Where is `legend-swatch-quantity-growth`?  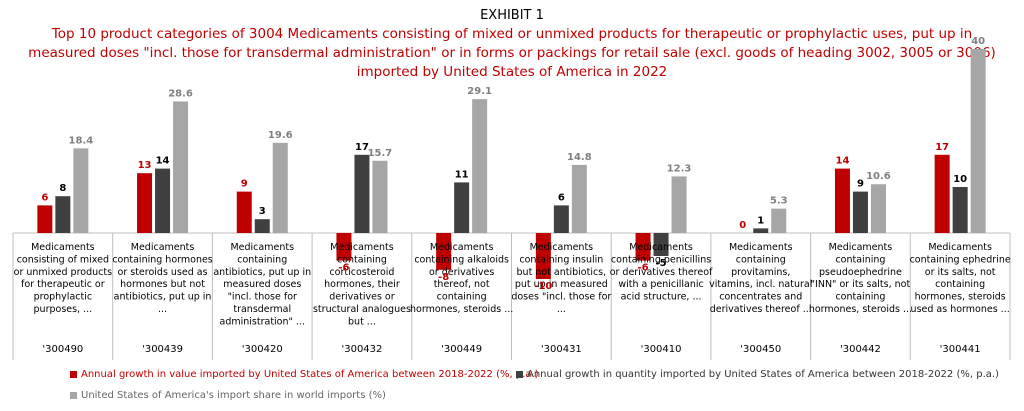 legend-swatch-quantity-growth is located at coordinates (519, 374).